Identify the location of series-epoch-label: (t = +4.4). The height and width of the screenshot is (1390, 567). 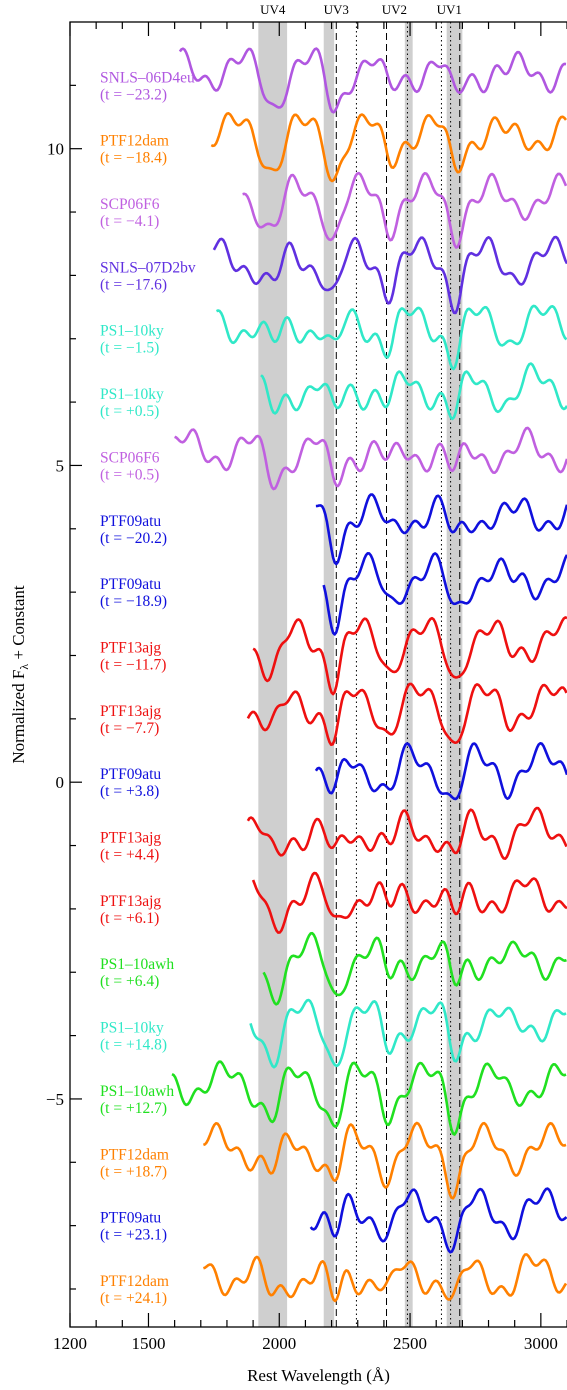
(129, 855).